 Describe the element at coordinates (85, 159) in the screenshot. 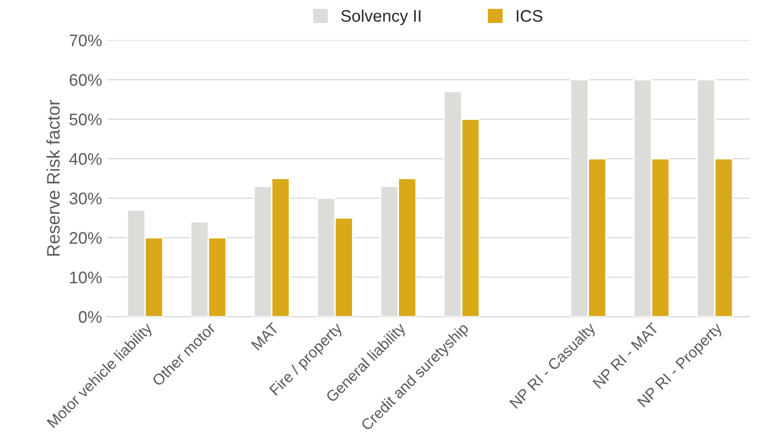

I see `y-tick-label: 40%` at that location.